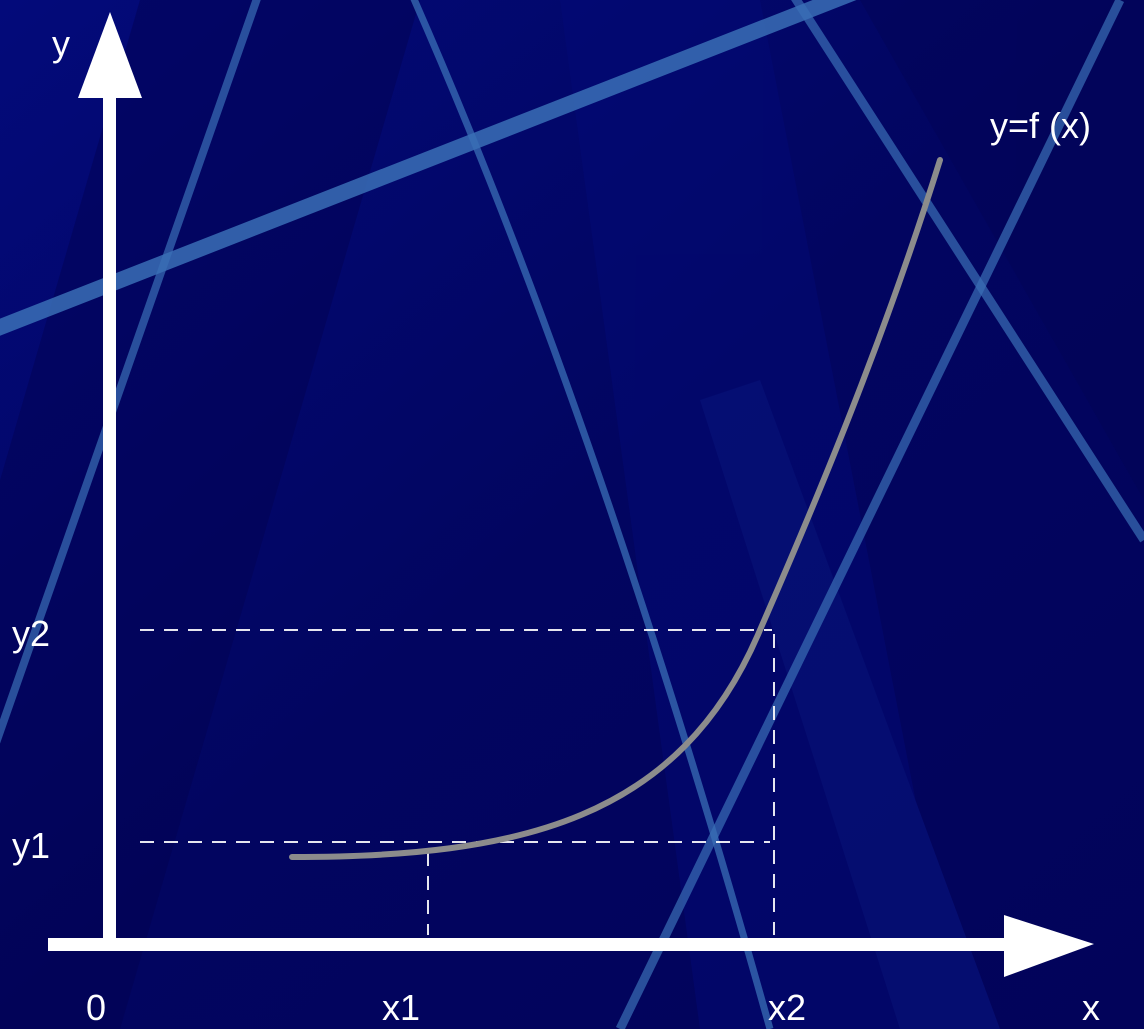 This screenshot has height=1029, width=1144. I want to click on y-axis-arrow, so click(110, 55).